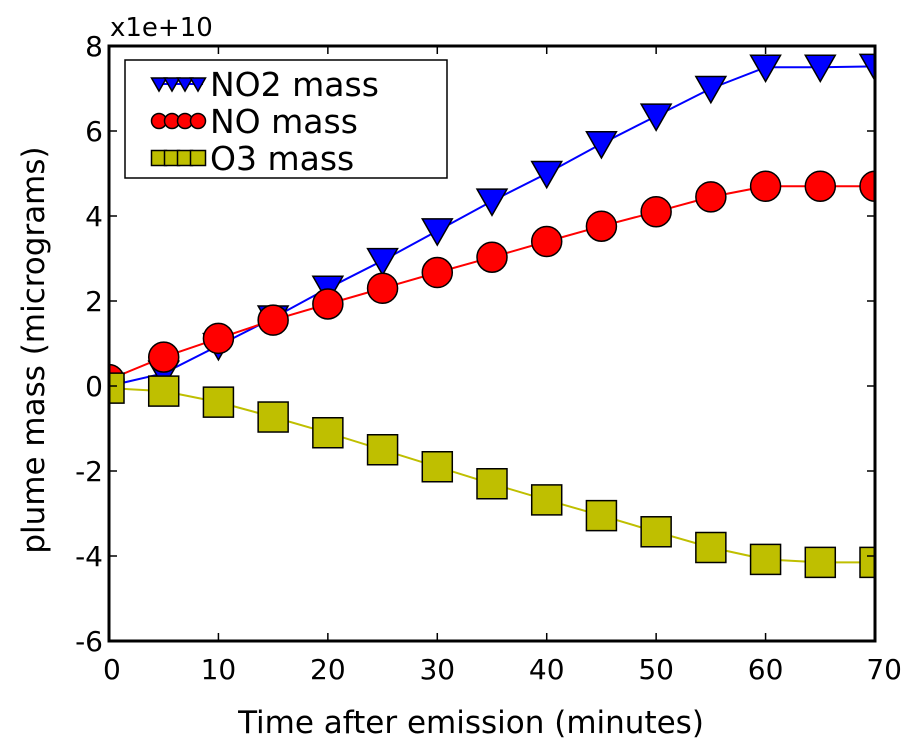 This screenshot has height=739, width=902. What do you see at coordinates (219, 669) in the screenshot?
I see `x-tick-label: 10` at bounding box center [219, 669].